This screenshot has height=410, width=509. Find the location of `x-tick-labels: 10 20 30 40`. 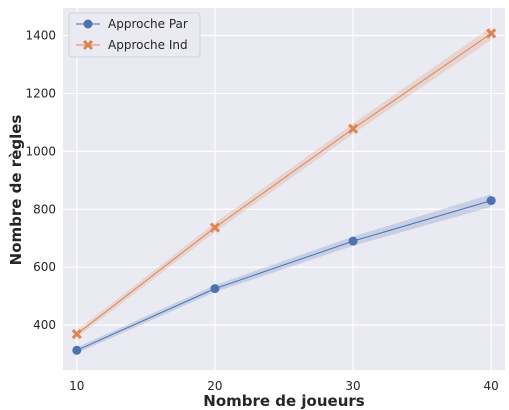

x-tick-labels: 10 20 30 40 is located at coordinates (284, 386).